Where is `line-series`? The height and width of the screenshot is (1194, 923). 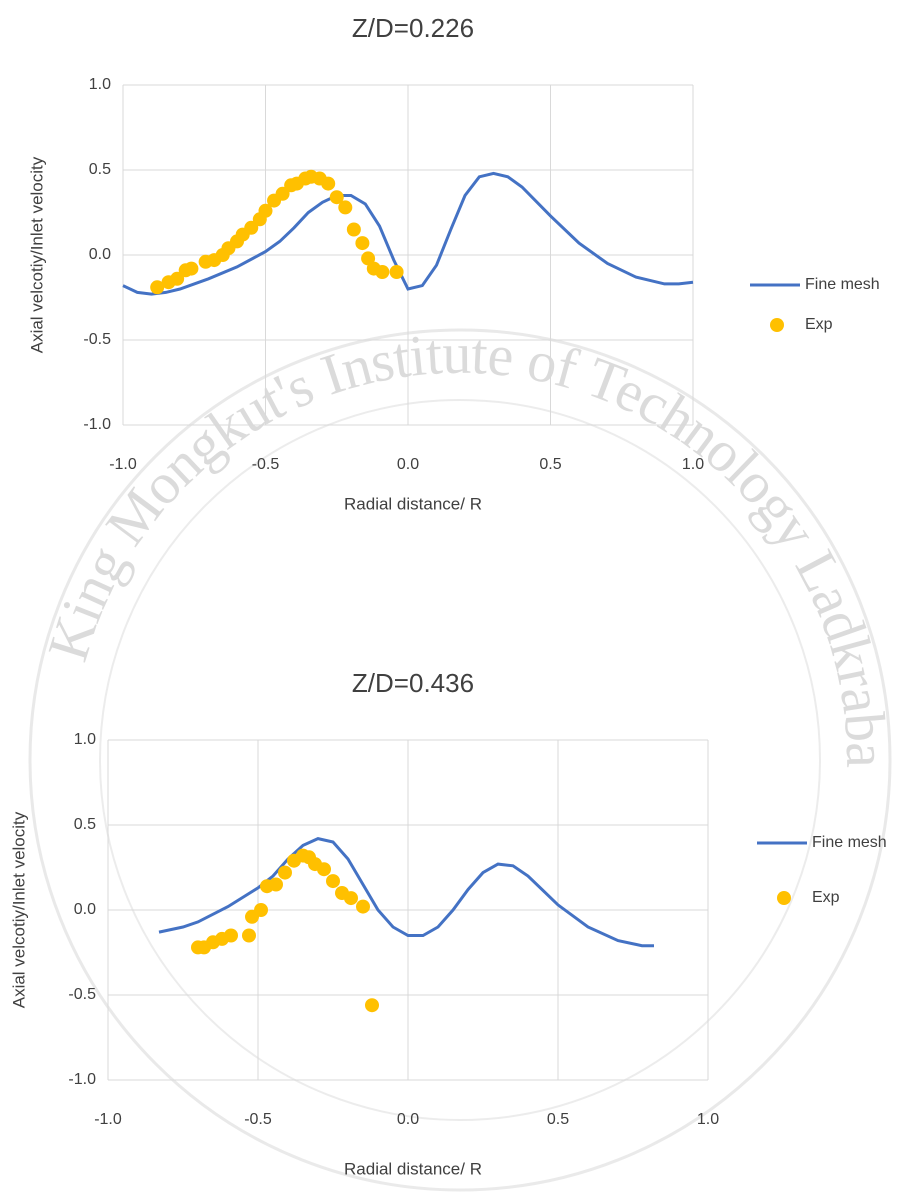 line-series is located at coordinates (408, 233).